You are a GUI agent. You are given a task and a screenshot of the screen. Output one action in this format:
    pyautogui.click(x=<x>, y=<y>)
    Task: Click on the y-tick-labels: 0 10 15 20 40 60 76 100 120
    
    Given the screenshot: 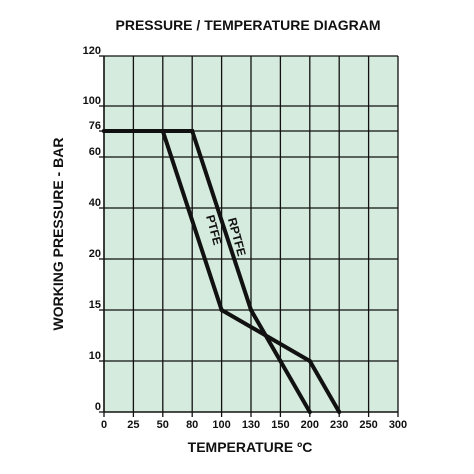 What is the action you would take?
    pyautogui.click(x=92, y=229)
    